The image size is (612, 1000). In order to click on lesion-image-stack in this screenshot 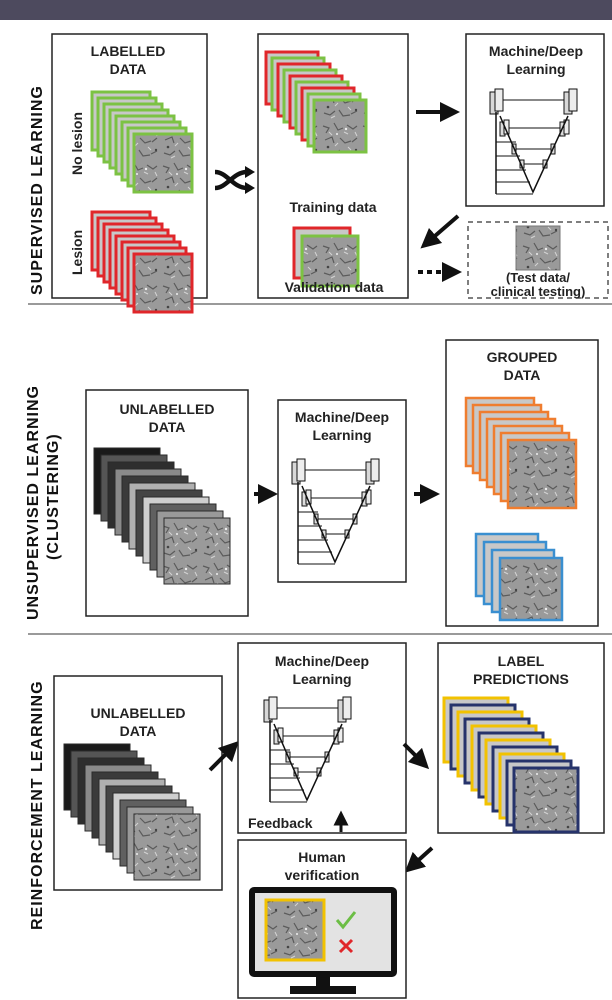, I will do `click(142, 262)`.